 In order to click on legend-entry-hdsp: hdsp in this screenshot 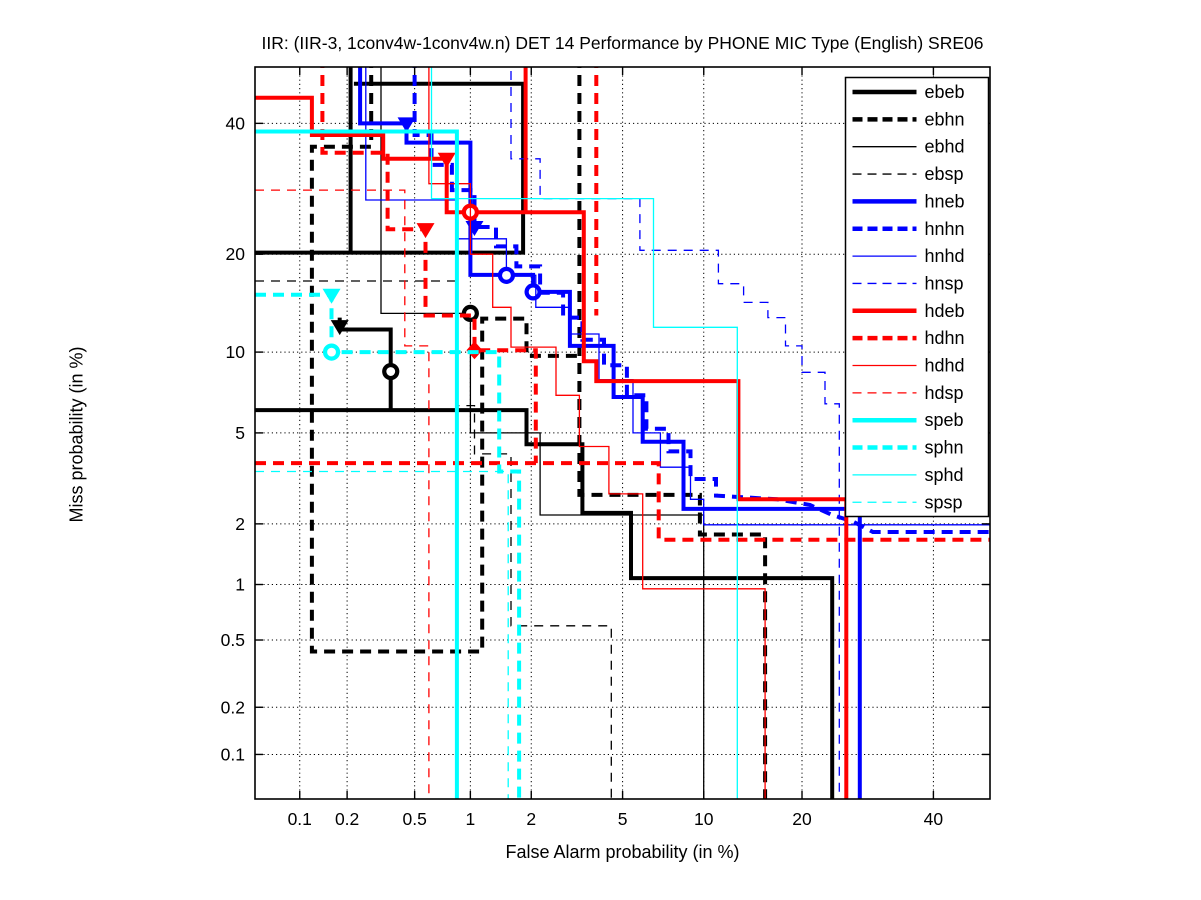, I will do `click(908, 393)`.